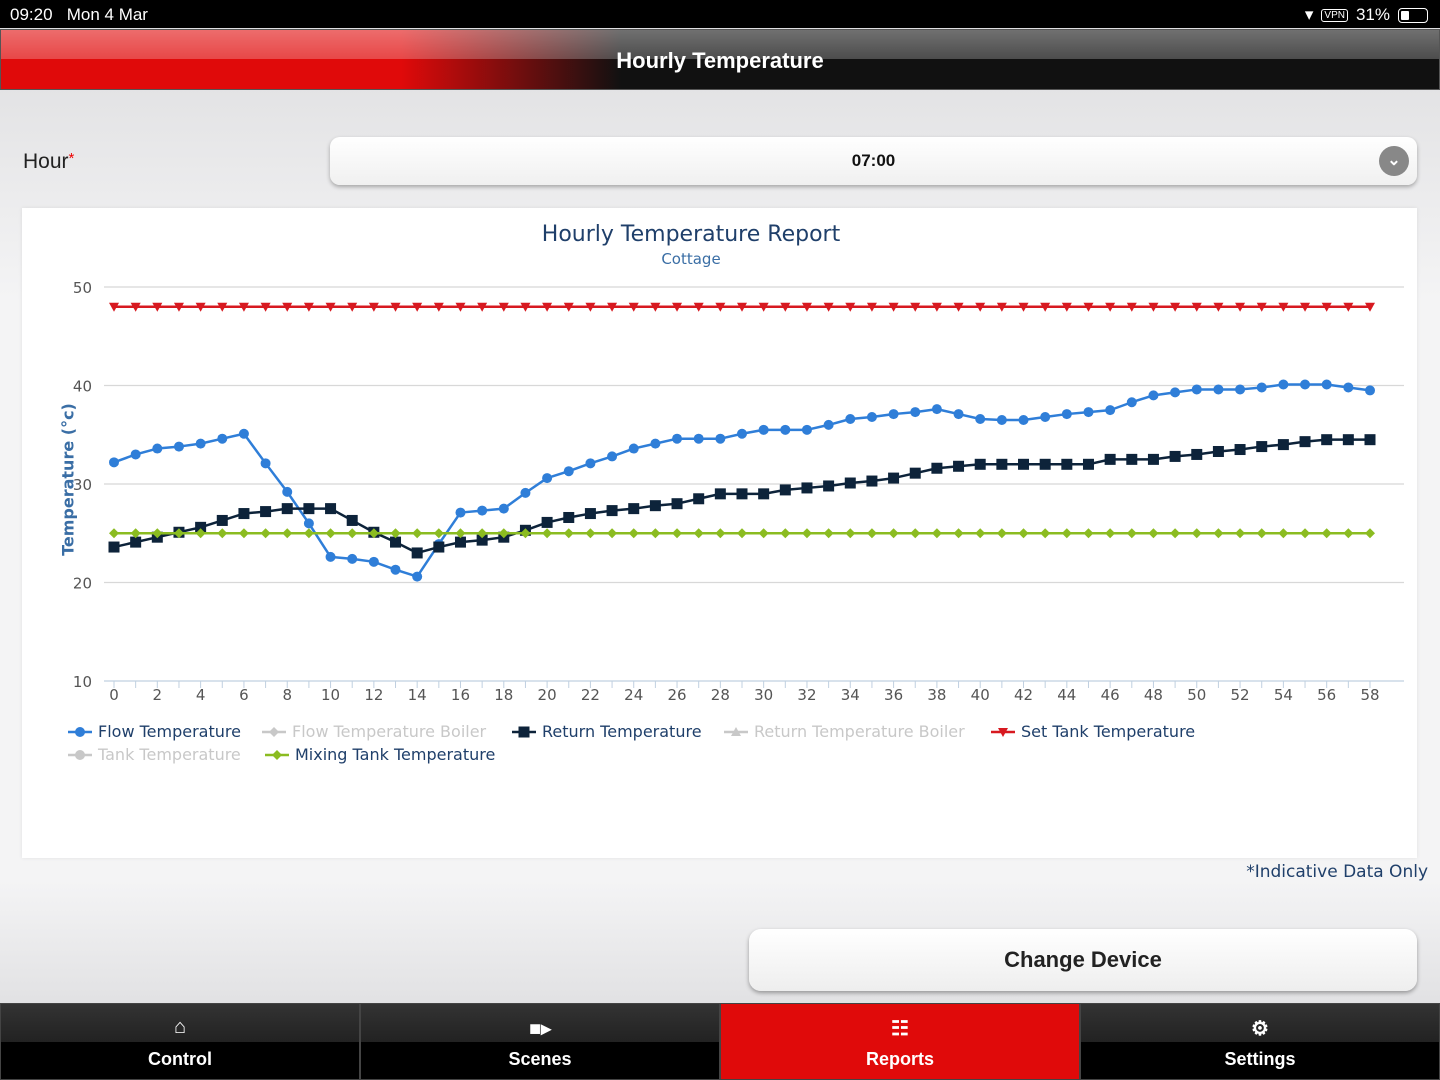  Describe the element at coordinates (154, 731) in the screenshot. I see `legend-item: Flow Temperature` at that location.